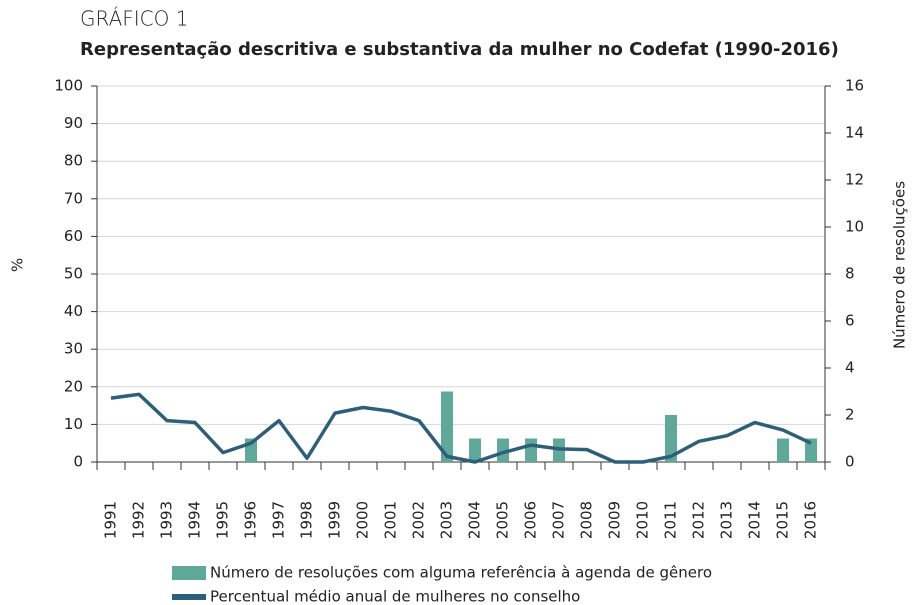 The image size is (913, 605). What do you see at coordinates (475, 520) in the screenshot?
I see `x-tick-label: 2004` at bounding box center [475, 520].